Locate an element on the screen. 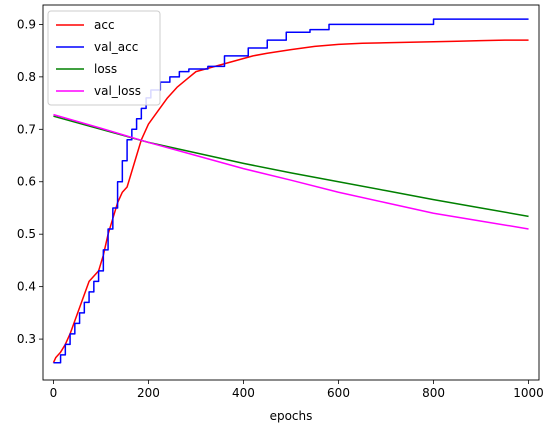 This screenshot has height=436, width=547. y-tick-label: 0.7 is located at coordinates (26, 129).